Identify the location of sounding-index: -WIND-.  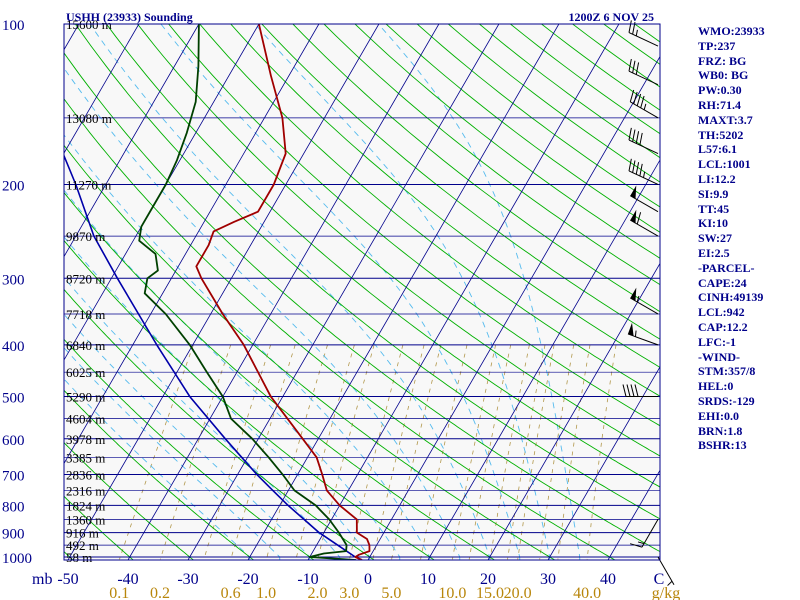
(719, 356).